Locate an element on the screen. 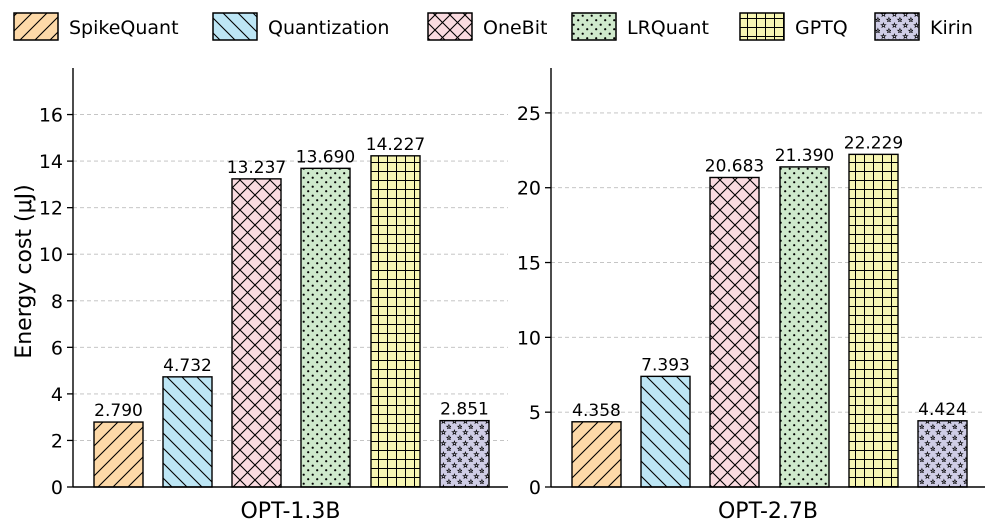  y-tick-label: 25 is located at coordinates (529, 114).